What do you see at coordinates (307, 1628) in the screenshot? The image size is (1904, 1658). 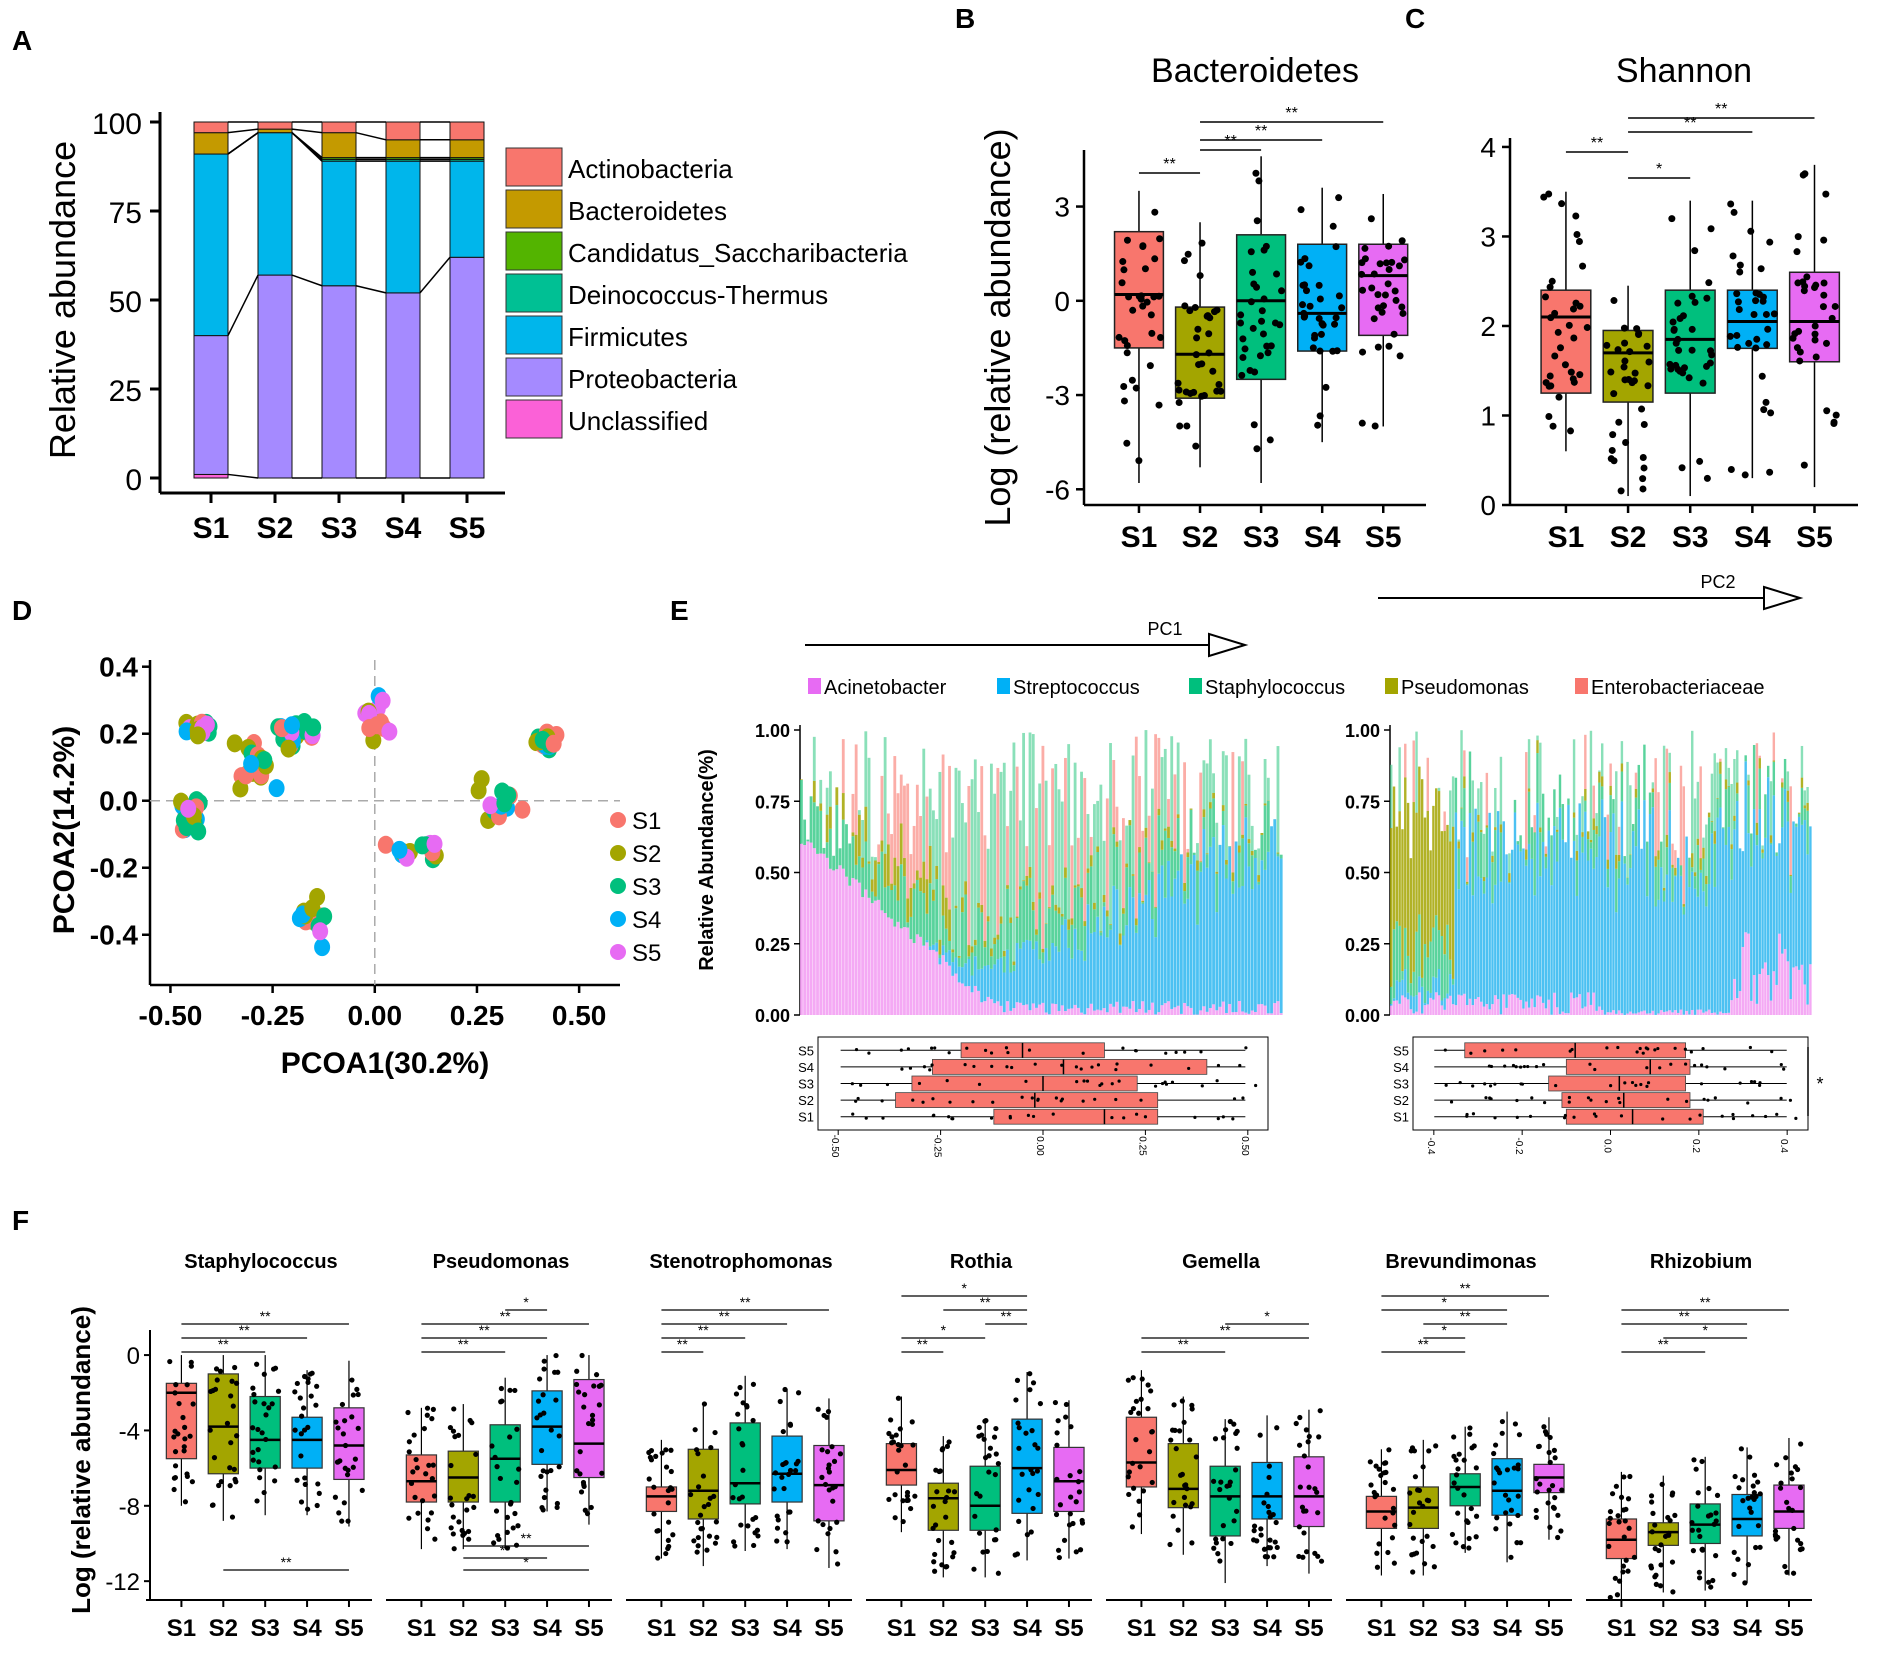 I see `x-tick-label: S4` at bounding box center [307, 1628].